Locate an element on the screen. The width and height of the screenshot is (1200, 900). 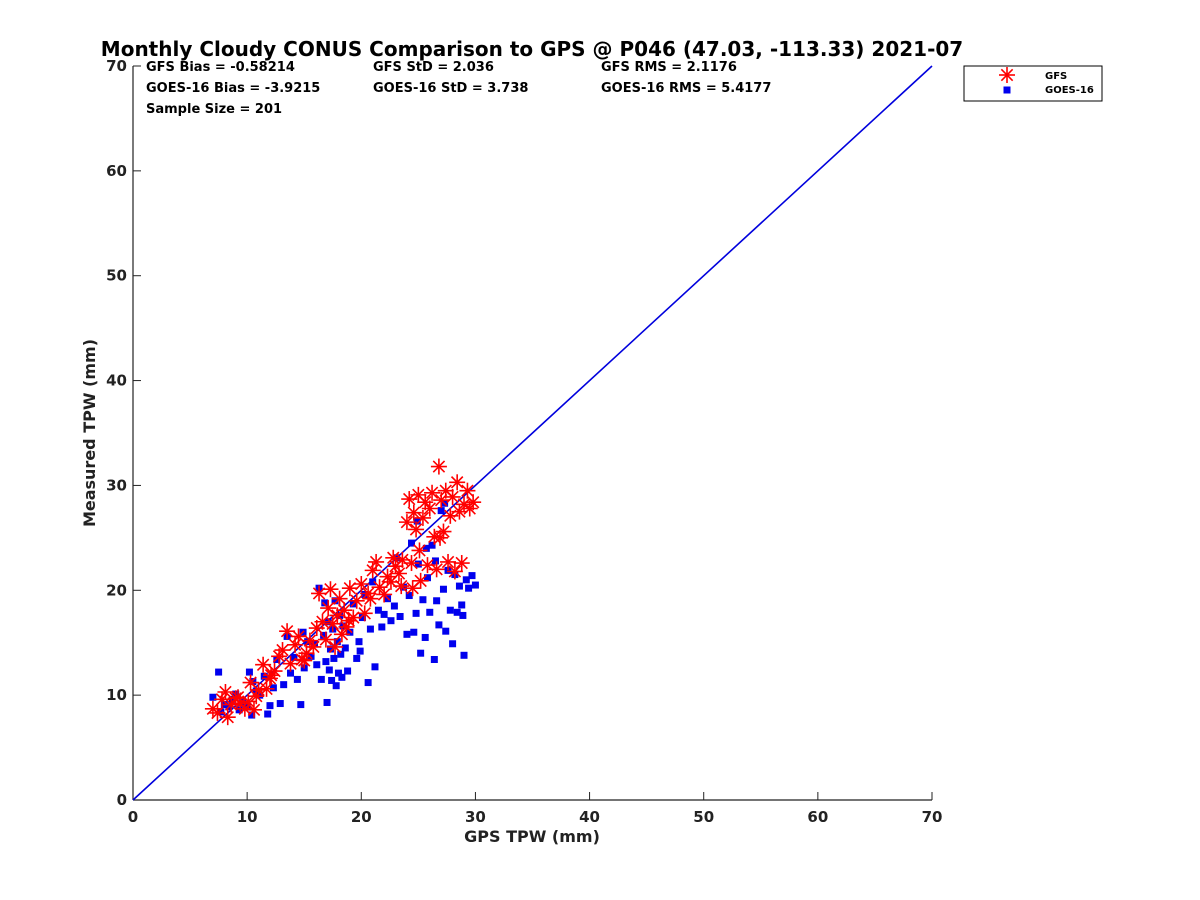
gfs-series is located at coordinates (343, 592).